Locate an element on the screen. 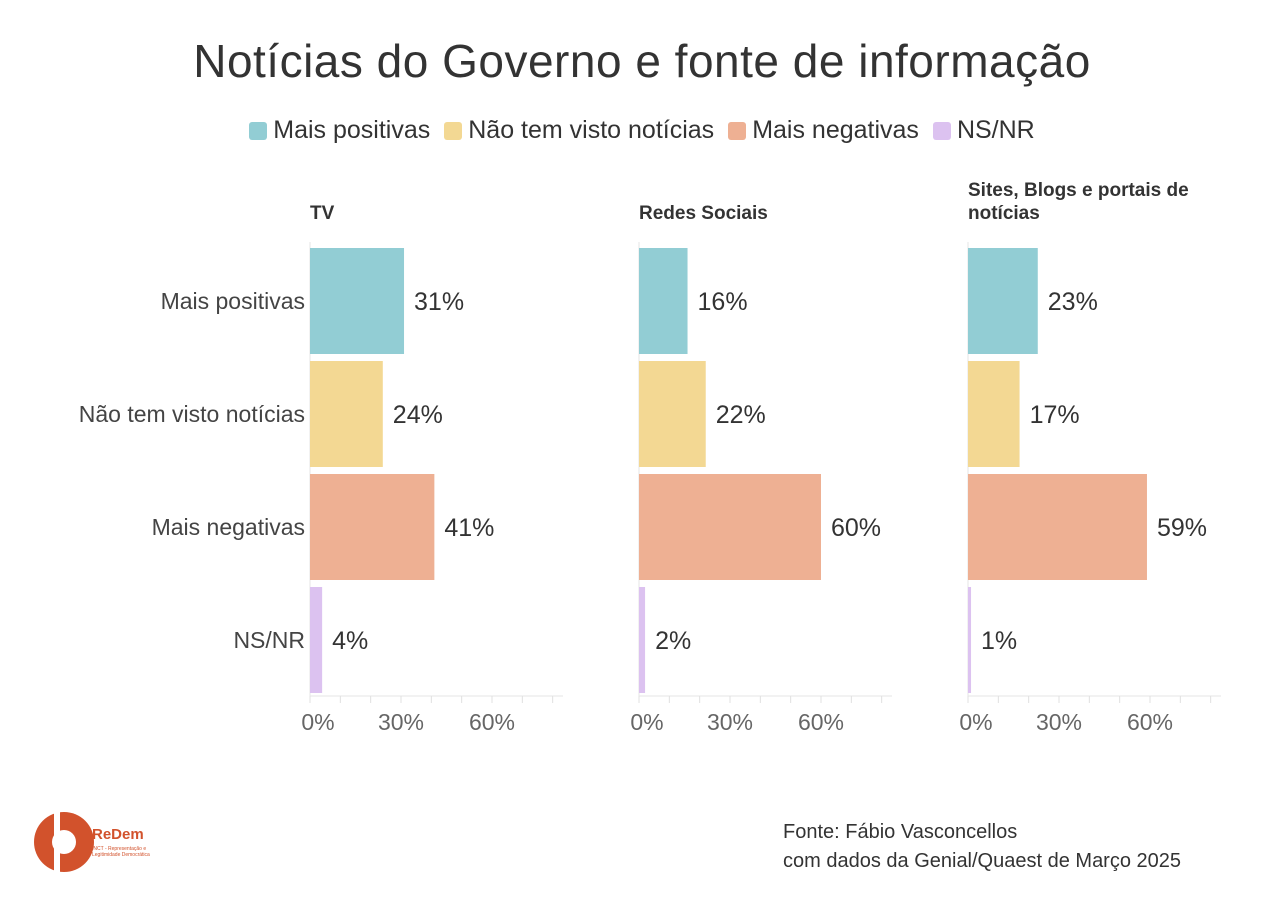 The width and height of the screenshot is (1284, 899). legend-swatch-nao-tem-visto is located at coordinates (453, 130).